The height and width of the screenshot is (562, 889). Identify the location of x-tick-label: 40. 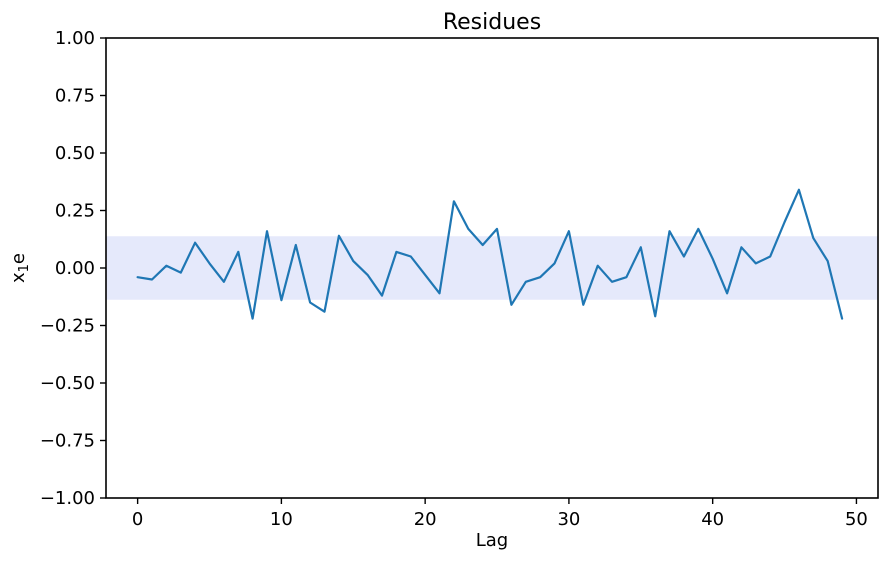
(712, 519).